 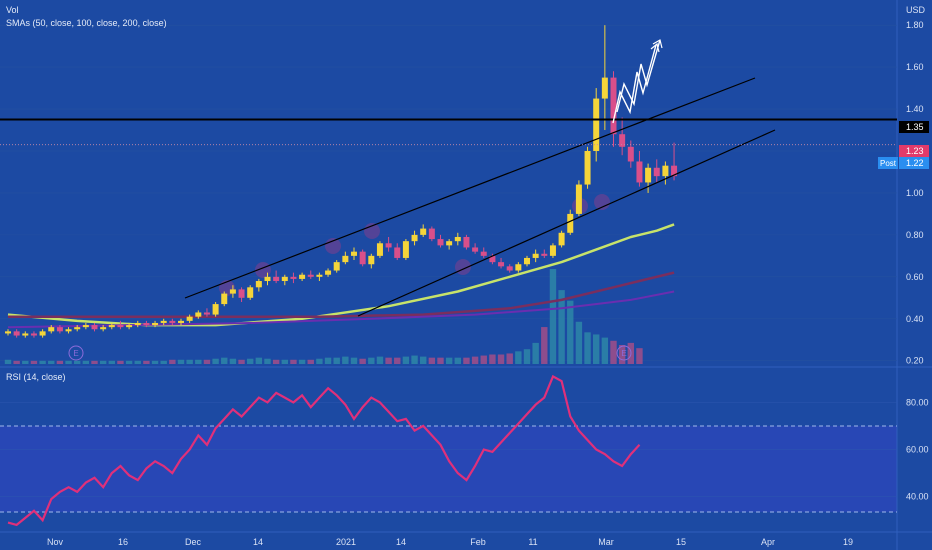 I want to click on rsi-tick-label: 40.00, so click(x=917, y=497).